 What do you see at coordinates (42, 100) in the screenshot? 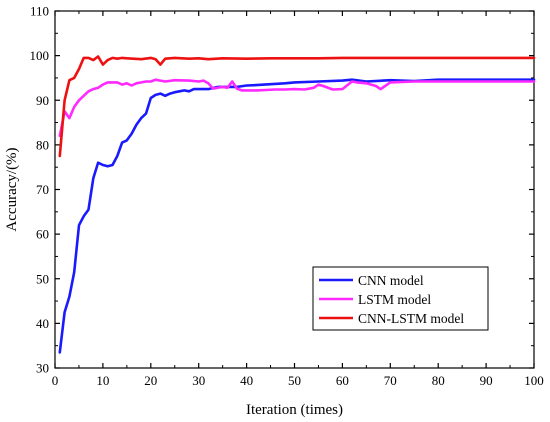
I see `y-tick-label: 90` at bounding box center [42, 100].